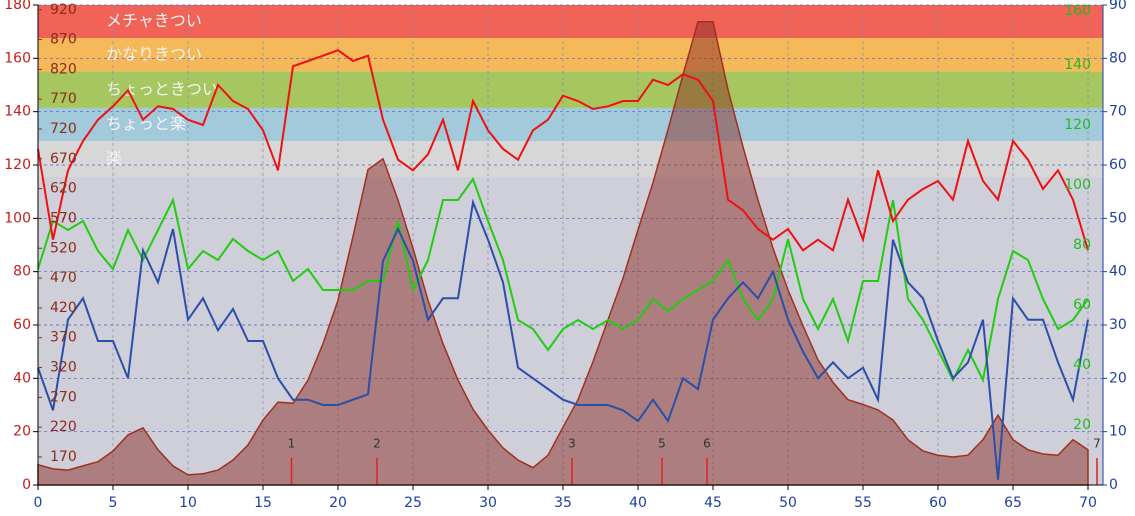 The height and width of the screenshot is (516, 1135). What do you see at coordinates (1077, 65) in the screenshot?
I see `y4-tick-label: 140` at bounding box center [1077, 65].